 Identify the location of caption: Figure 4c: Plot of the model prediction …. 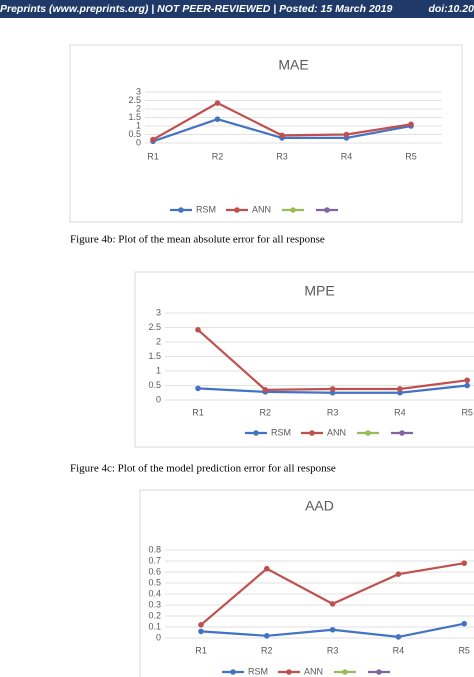
(203, 469).